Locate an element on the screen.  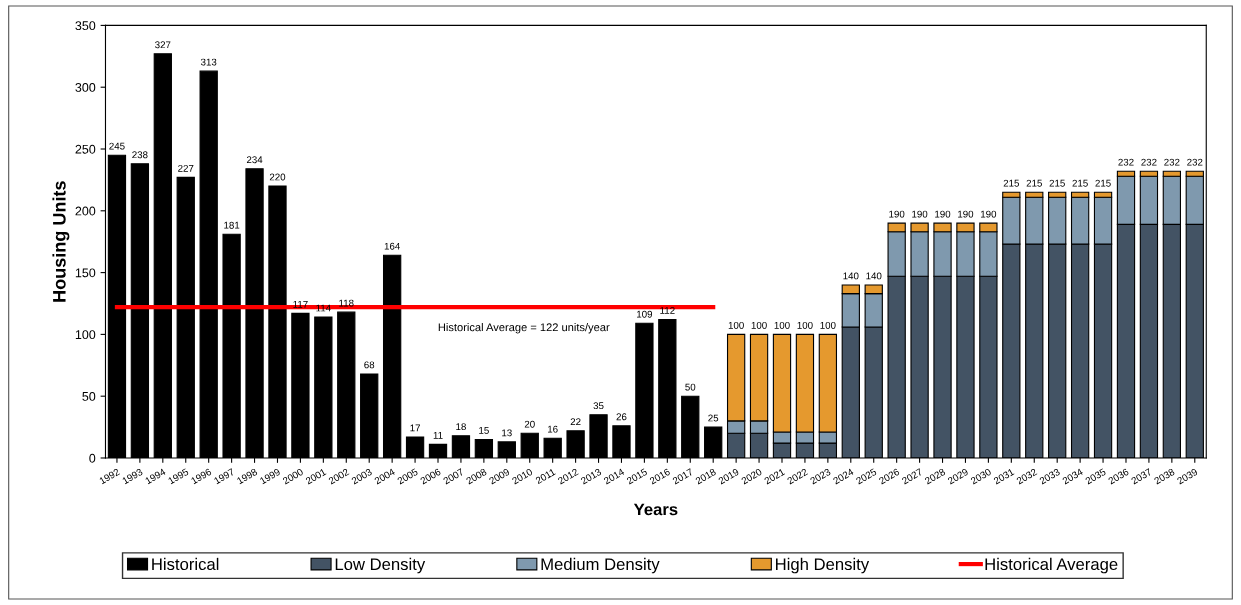
data-label: 245 is located at coordinates (117, 146).